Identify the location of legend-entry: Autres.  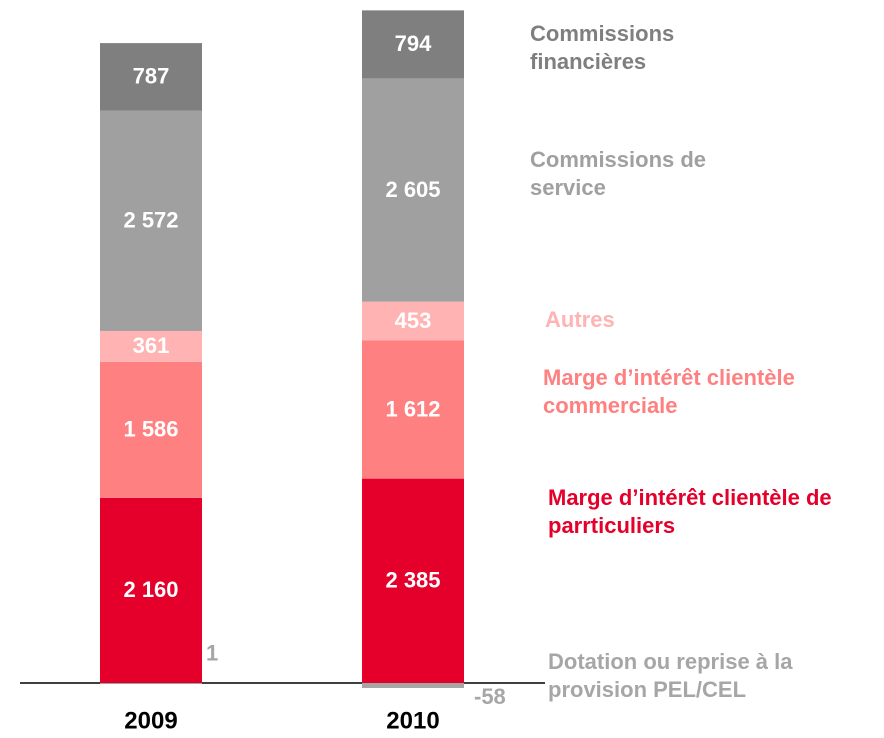
(580, 319).